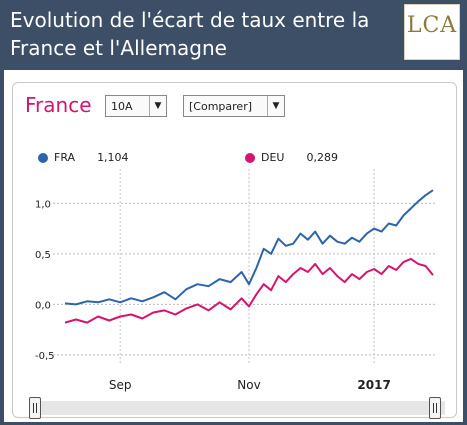 The image size is (467, 425). I want to click on y-tick-label: -0,5, so click(45, 356).